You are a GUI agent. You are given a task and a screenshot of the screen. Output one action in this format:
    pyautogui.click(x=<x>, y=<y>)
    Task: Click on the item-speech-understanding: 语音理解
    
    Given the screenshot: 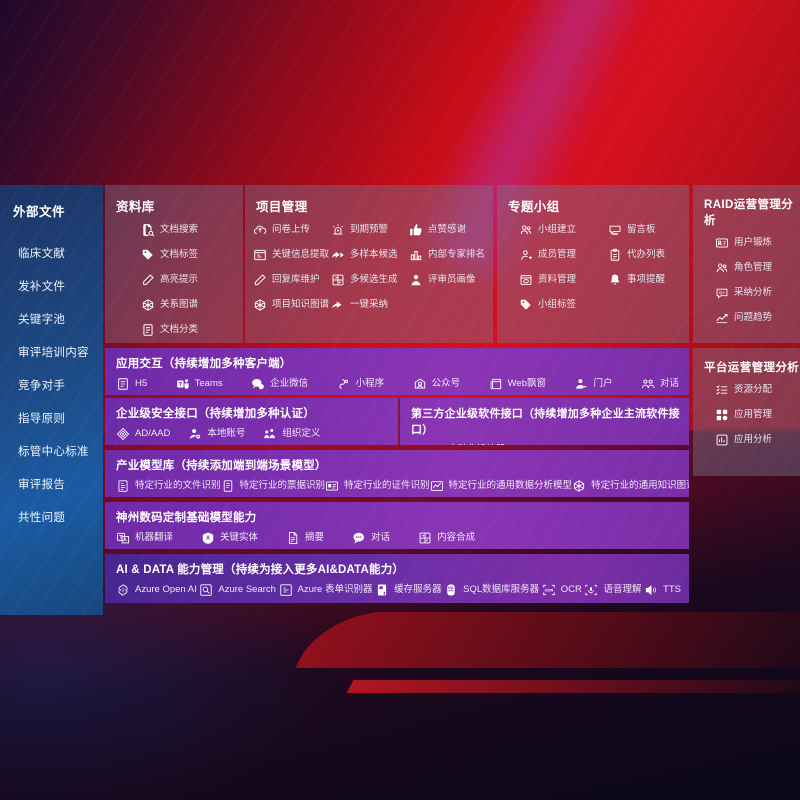 What is the action you would take?
    pyautogui.click(x=612, y=590)
    